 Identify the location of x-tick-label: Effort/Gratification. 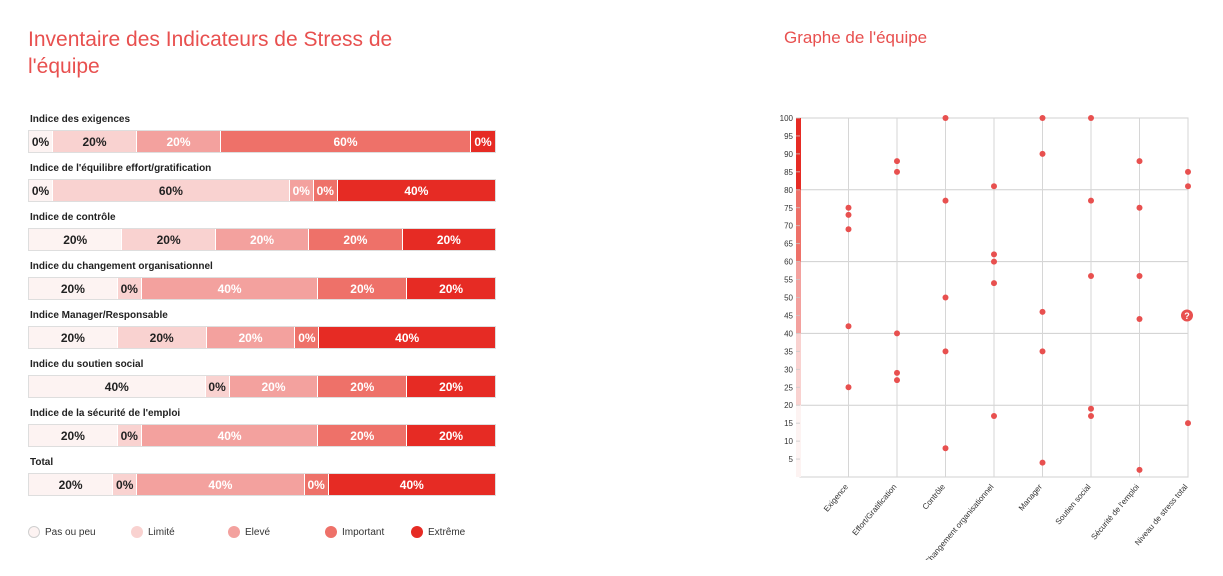
(875, 510).